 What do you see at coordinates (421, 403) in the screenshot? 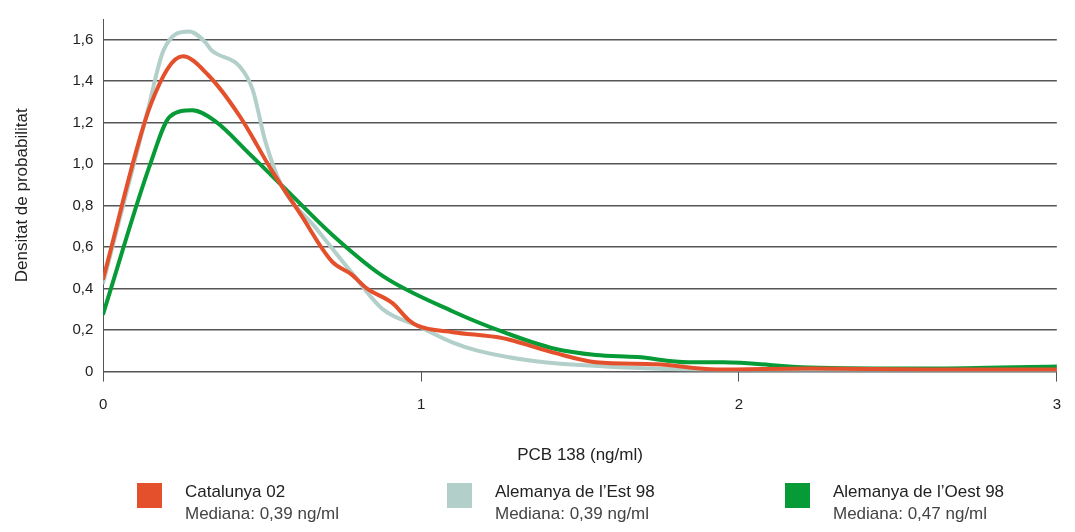
I see `x-tick-label: 1` at bounding box center [421, 403].